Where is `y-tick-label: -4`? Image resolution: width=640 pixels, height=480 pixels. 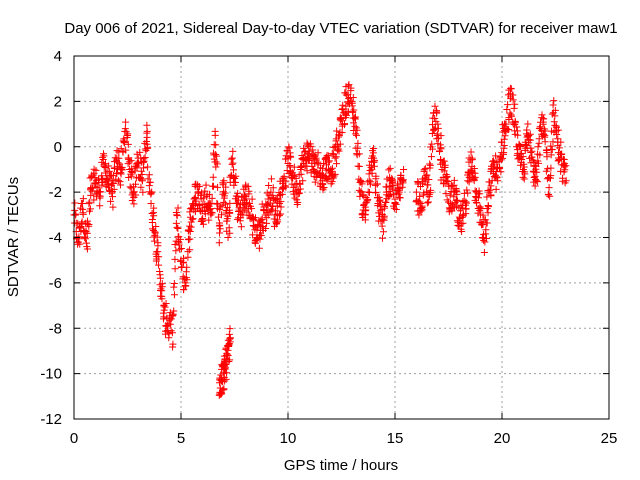 y-tick-label: -4 is located at coordinates (55, 238).